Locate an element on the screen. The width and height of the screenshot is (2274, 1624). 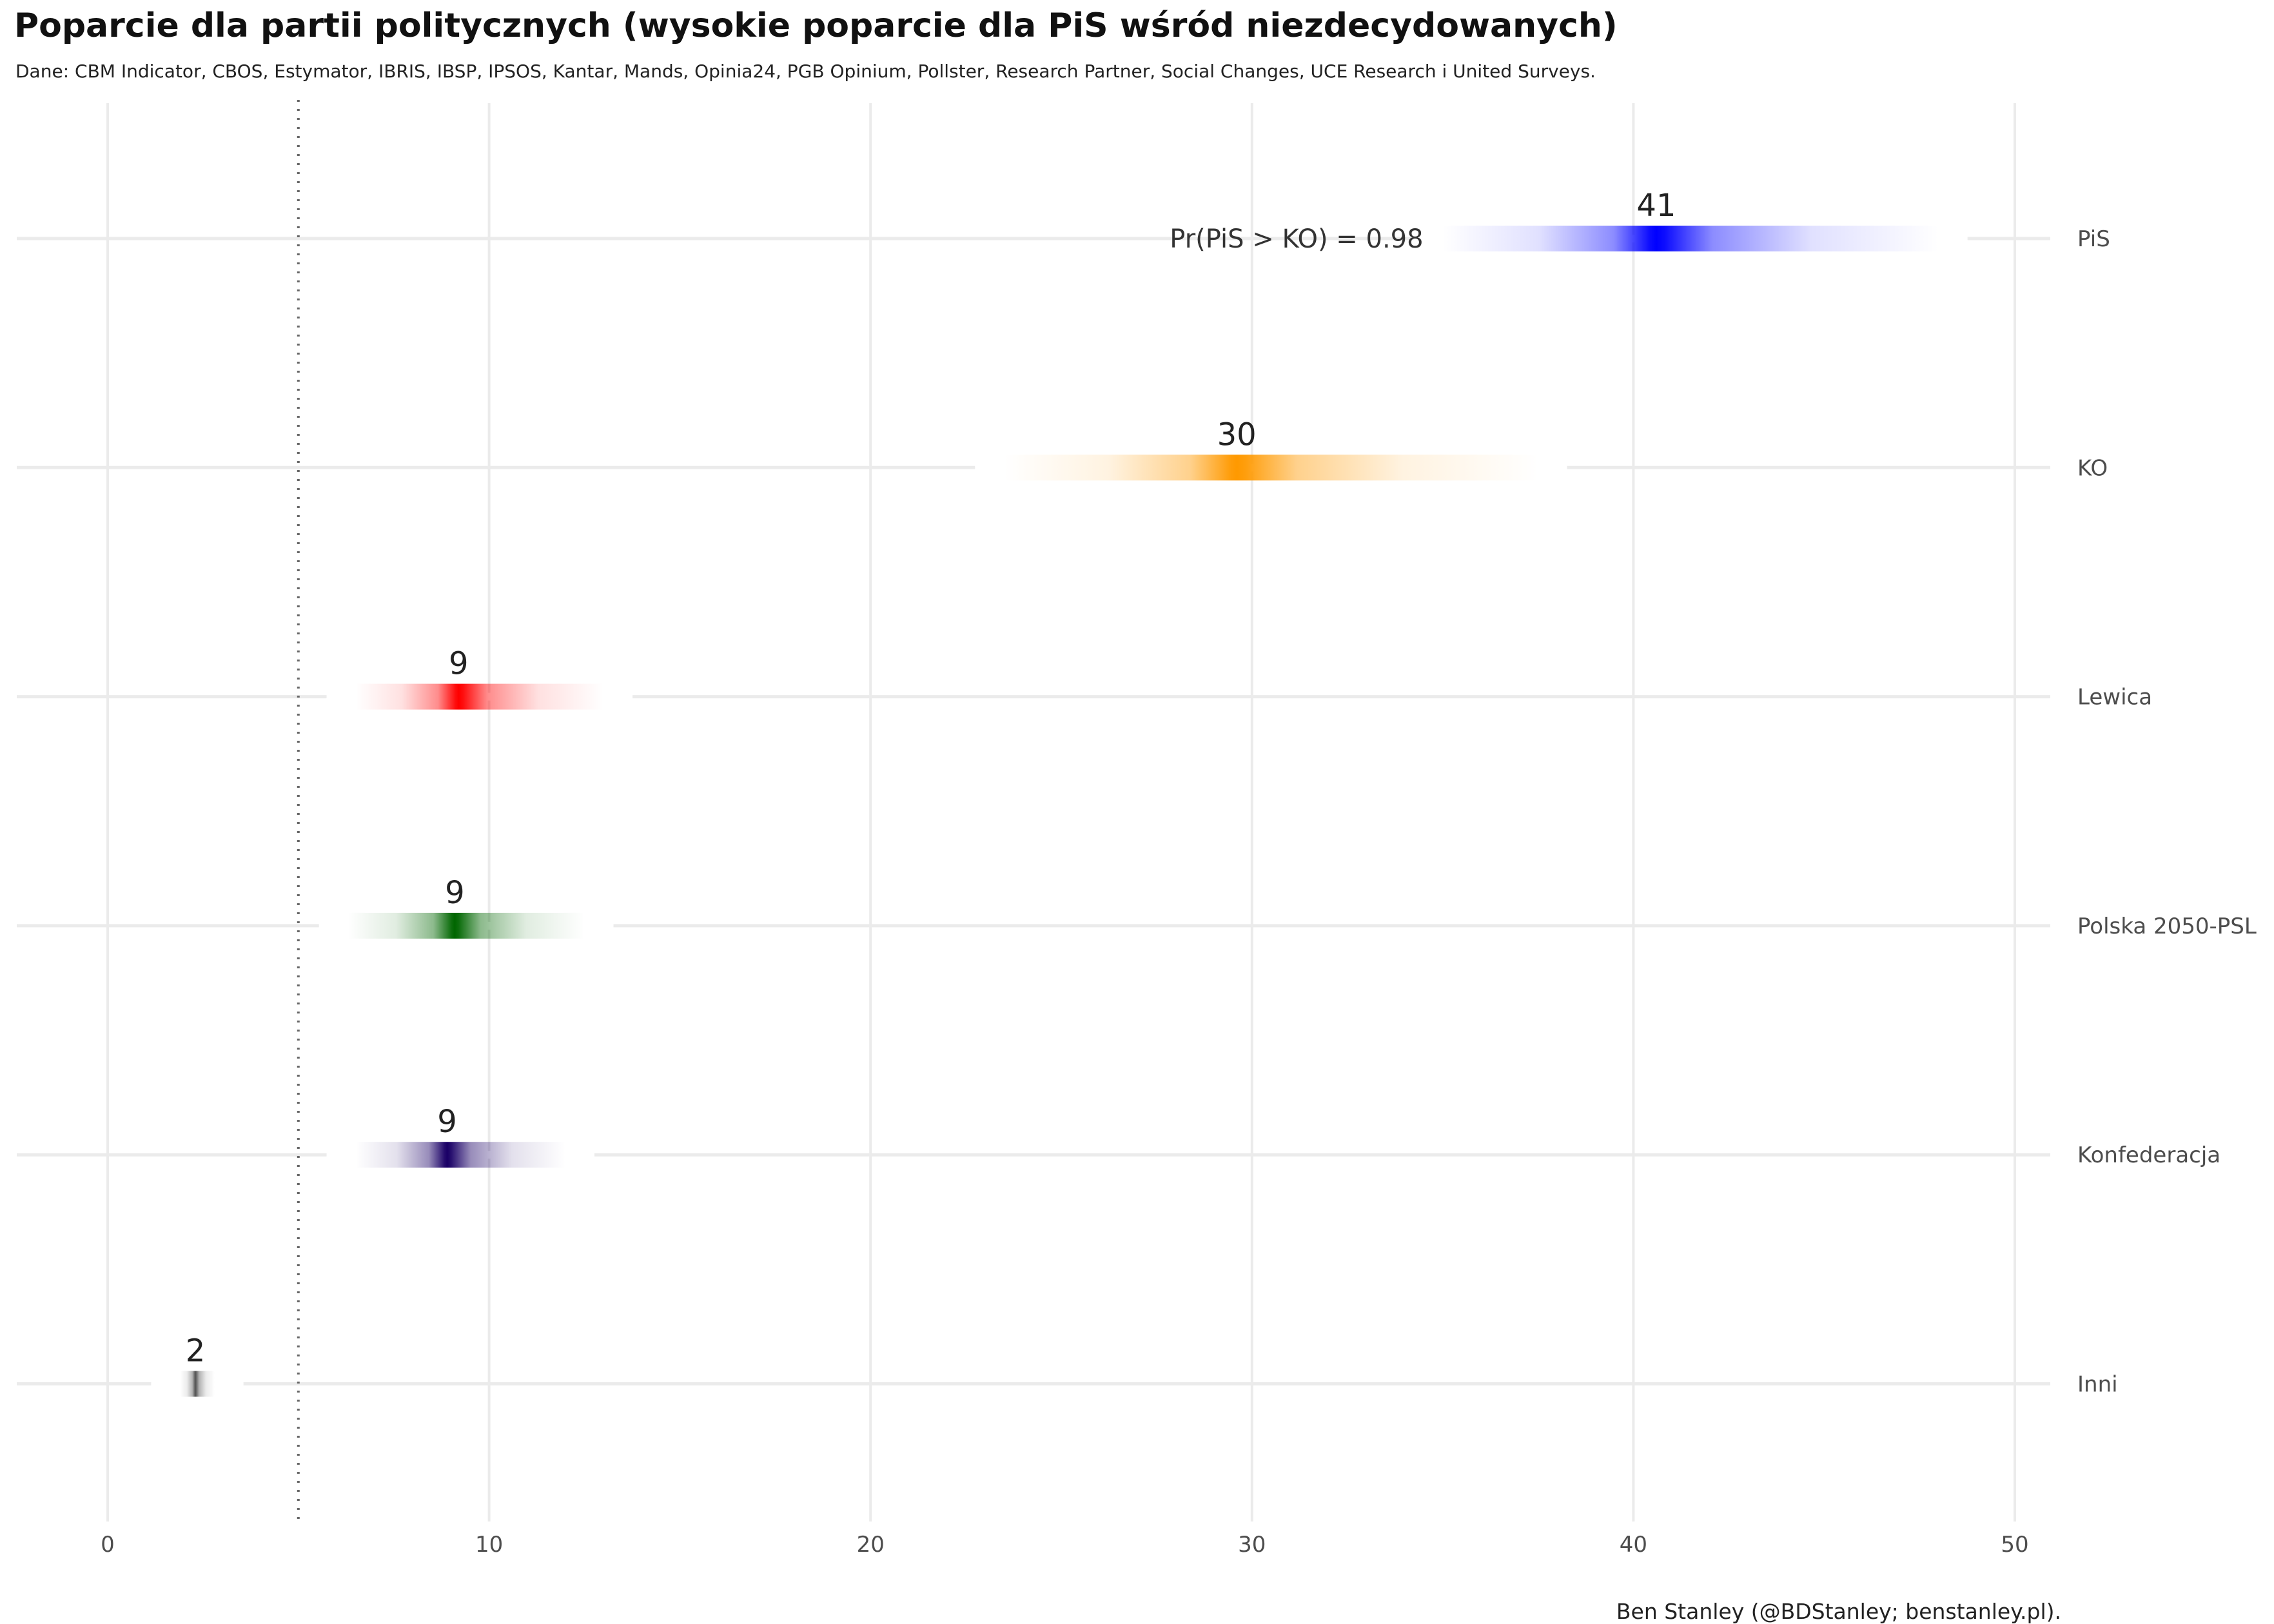
chart-caption: Ben Stanley (@BDStanley; benstanley.pl). is located at coordinates (1838, 1611).